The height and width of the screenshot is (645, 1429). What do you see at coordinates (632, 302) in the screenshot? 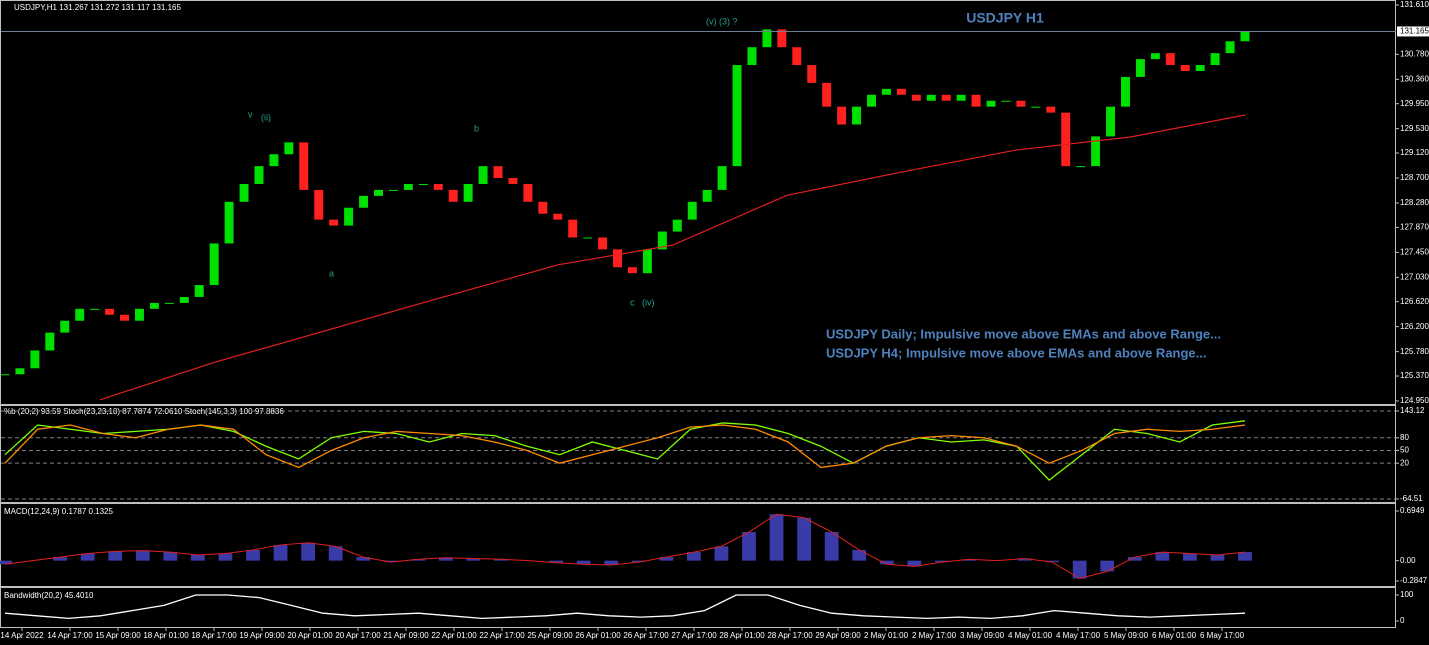
I see `annotation: c` at bounding box center [632, 302].